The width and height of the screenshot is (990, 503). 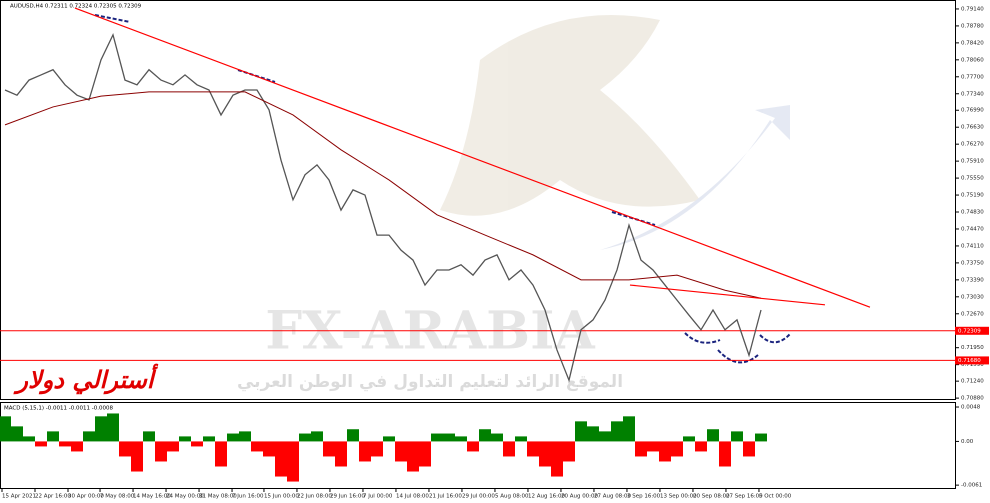 What do you see at coordinates (972, 297) in the screenshot?
I see `y-tick-label: 0.73030` at bounding box center [972, 297].